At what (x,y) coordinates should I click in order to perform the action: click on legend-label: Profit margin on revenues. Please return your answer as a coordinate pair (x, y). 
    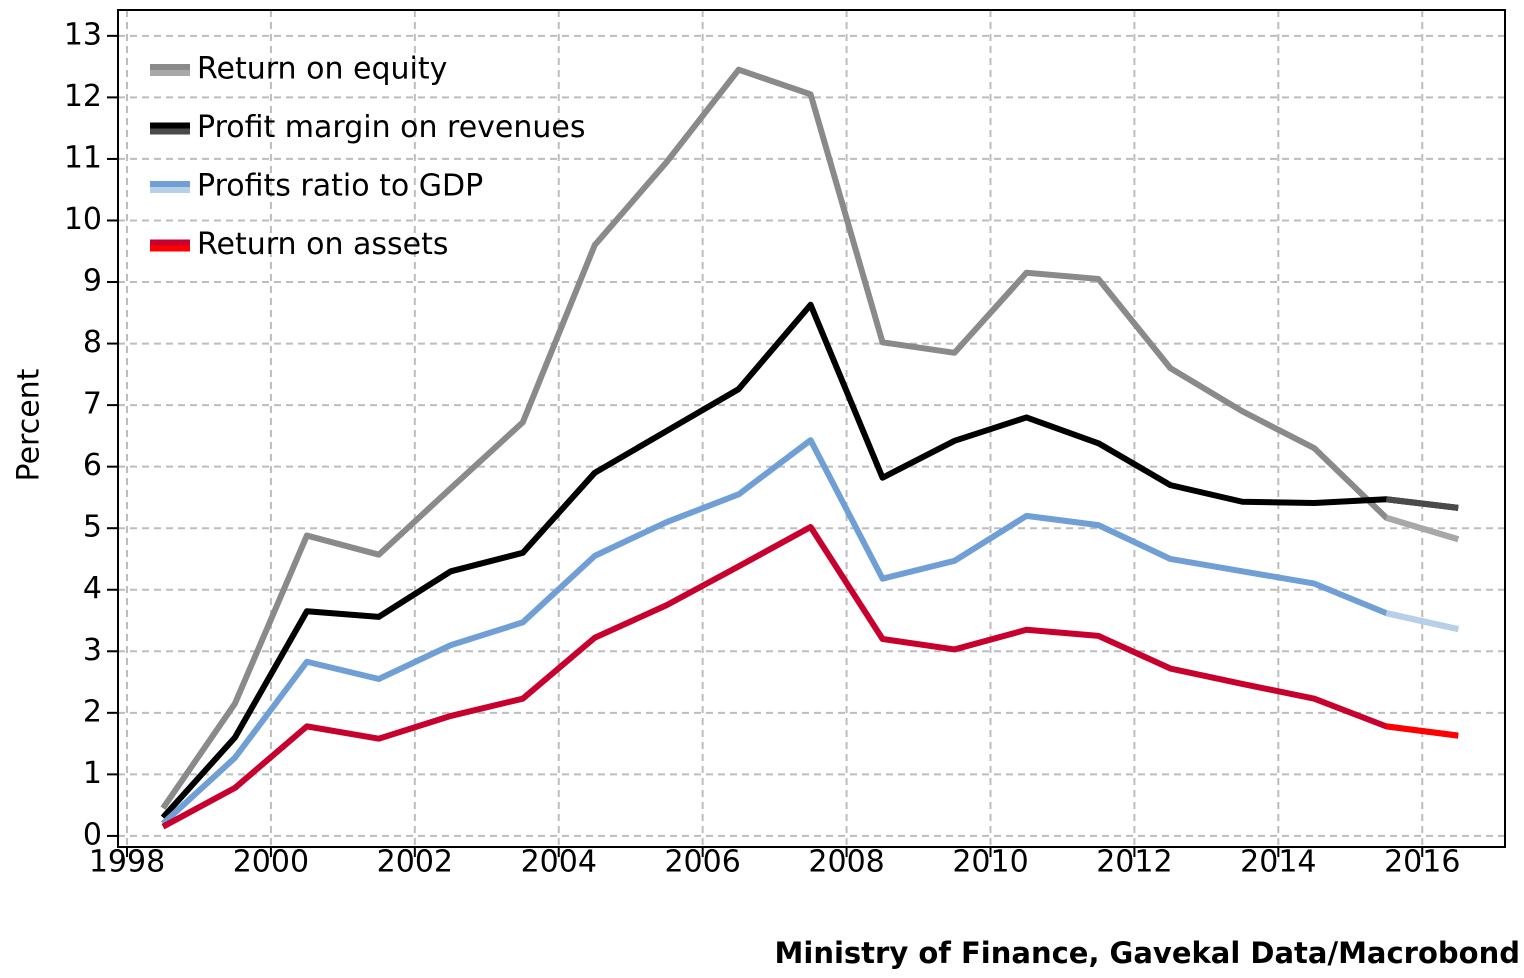
    Looking at the image, I should click on (391, 127).